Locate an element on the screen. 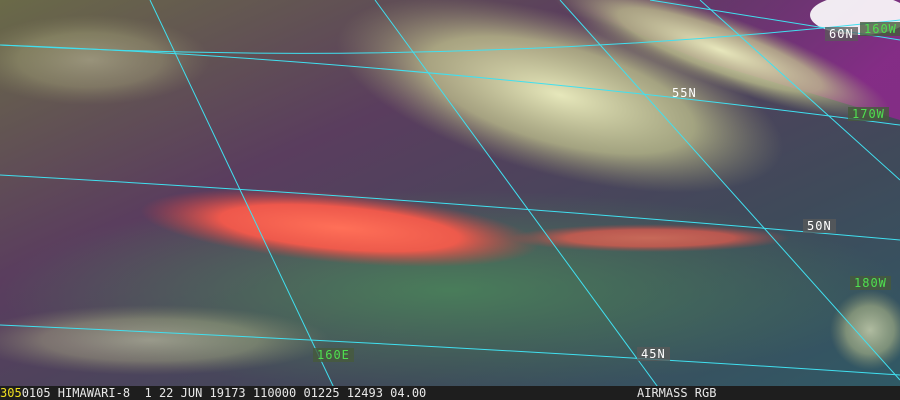 The image size is (900, 400). lon-label-170w: 170W is located at coordinates (868, 114).